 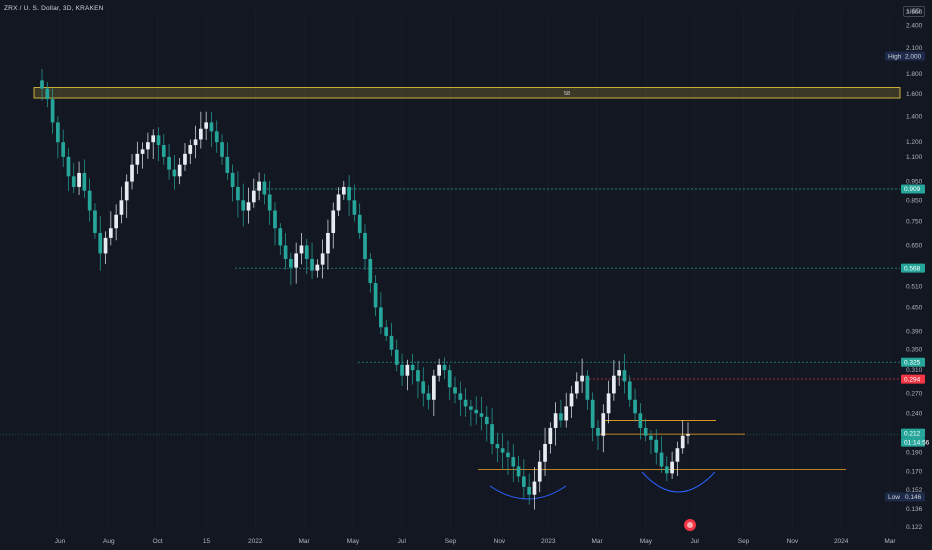 I want to click on x-tick-label: Mar, so click(x=597, y=541).